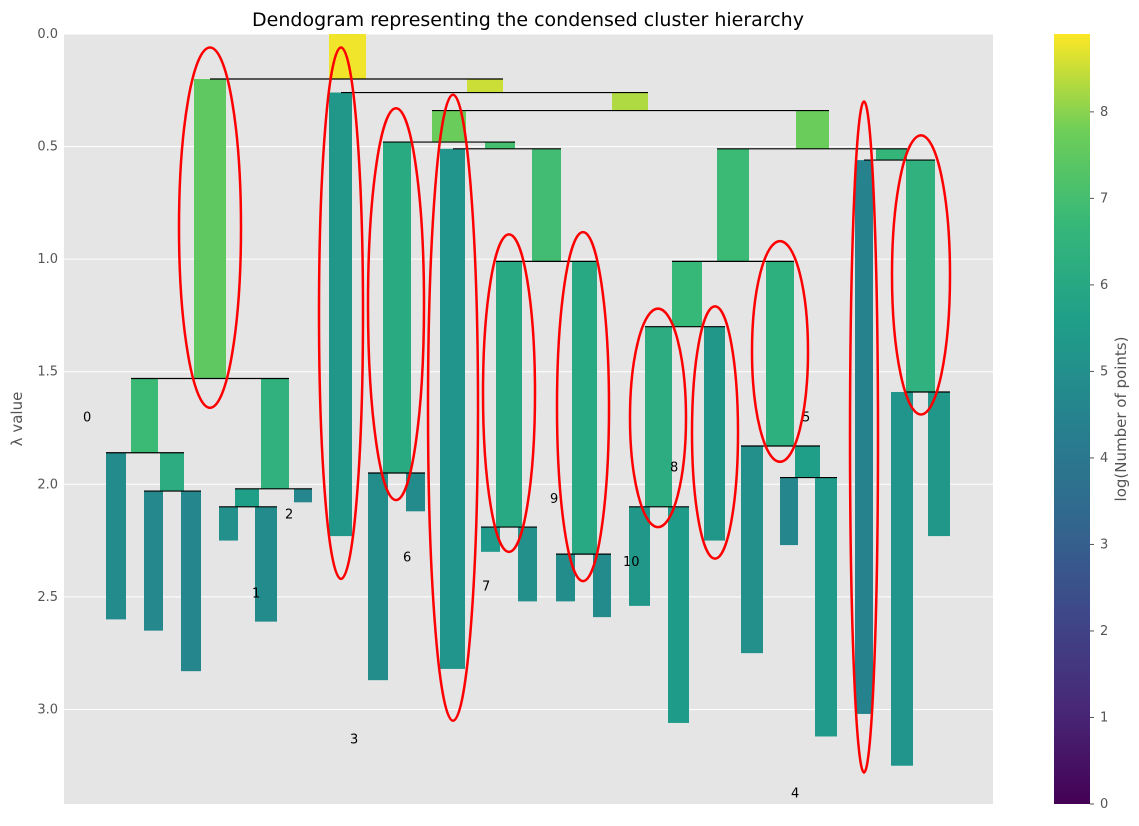  What do you see at coordinates (806, 418) in the screenshot?
I see `cluster-label: 5` at bounding box center [806, 418].